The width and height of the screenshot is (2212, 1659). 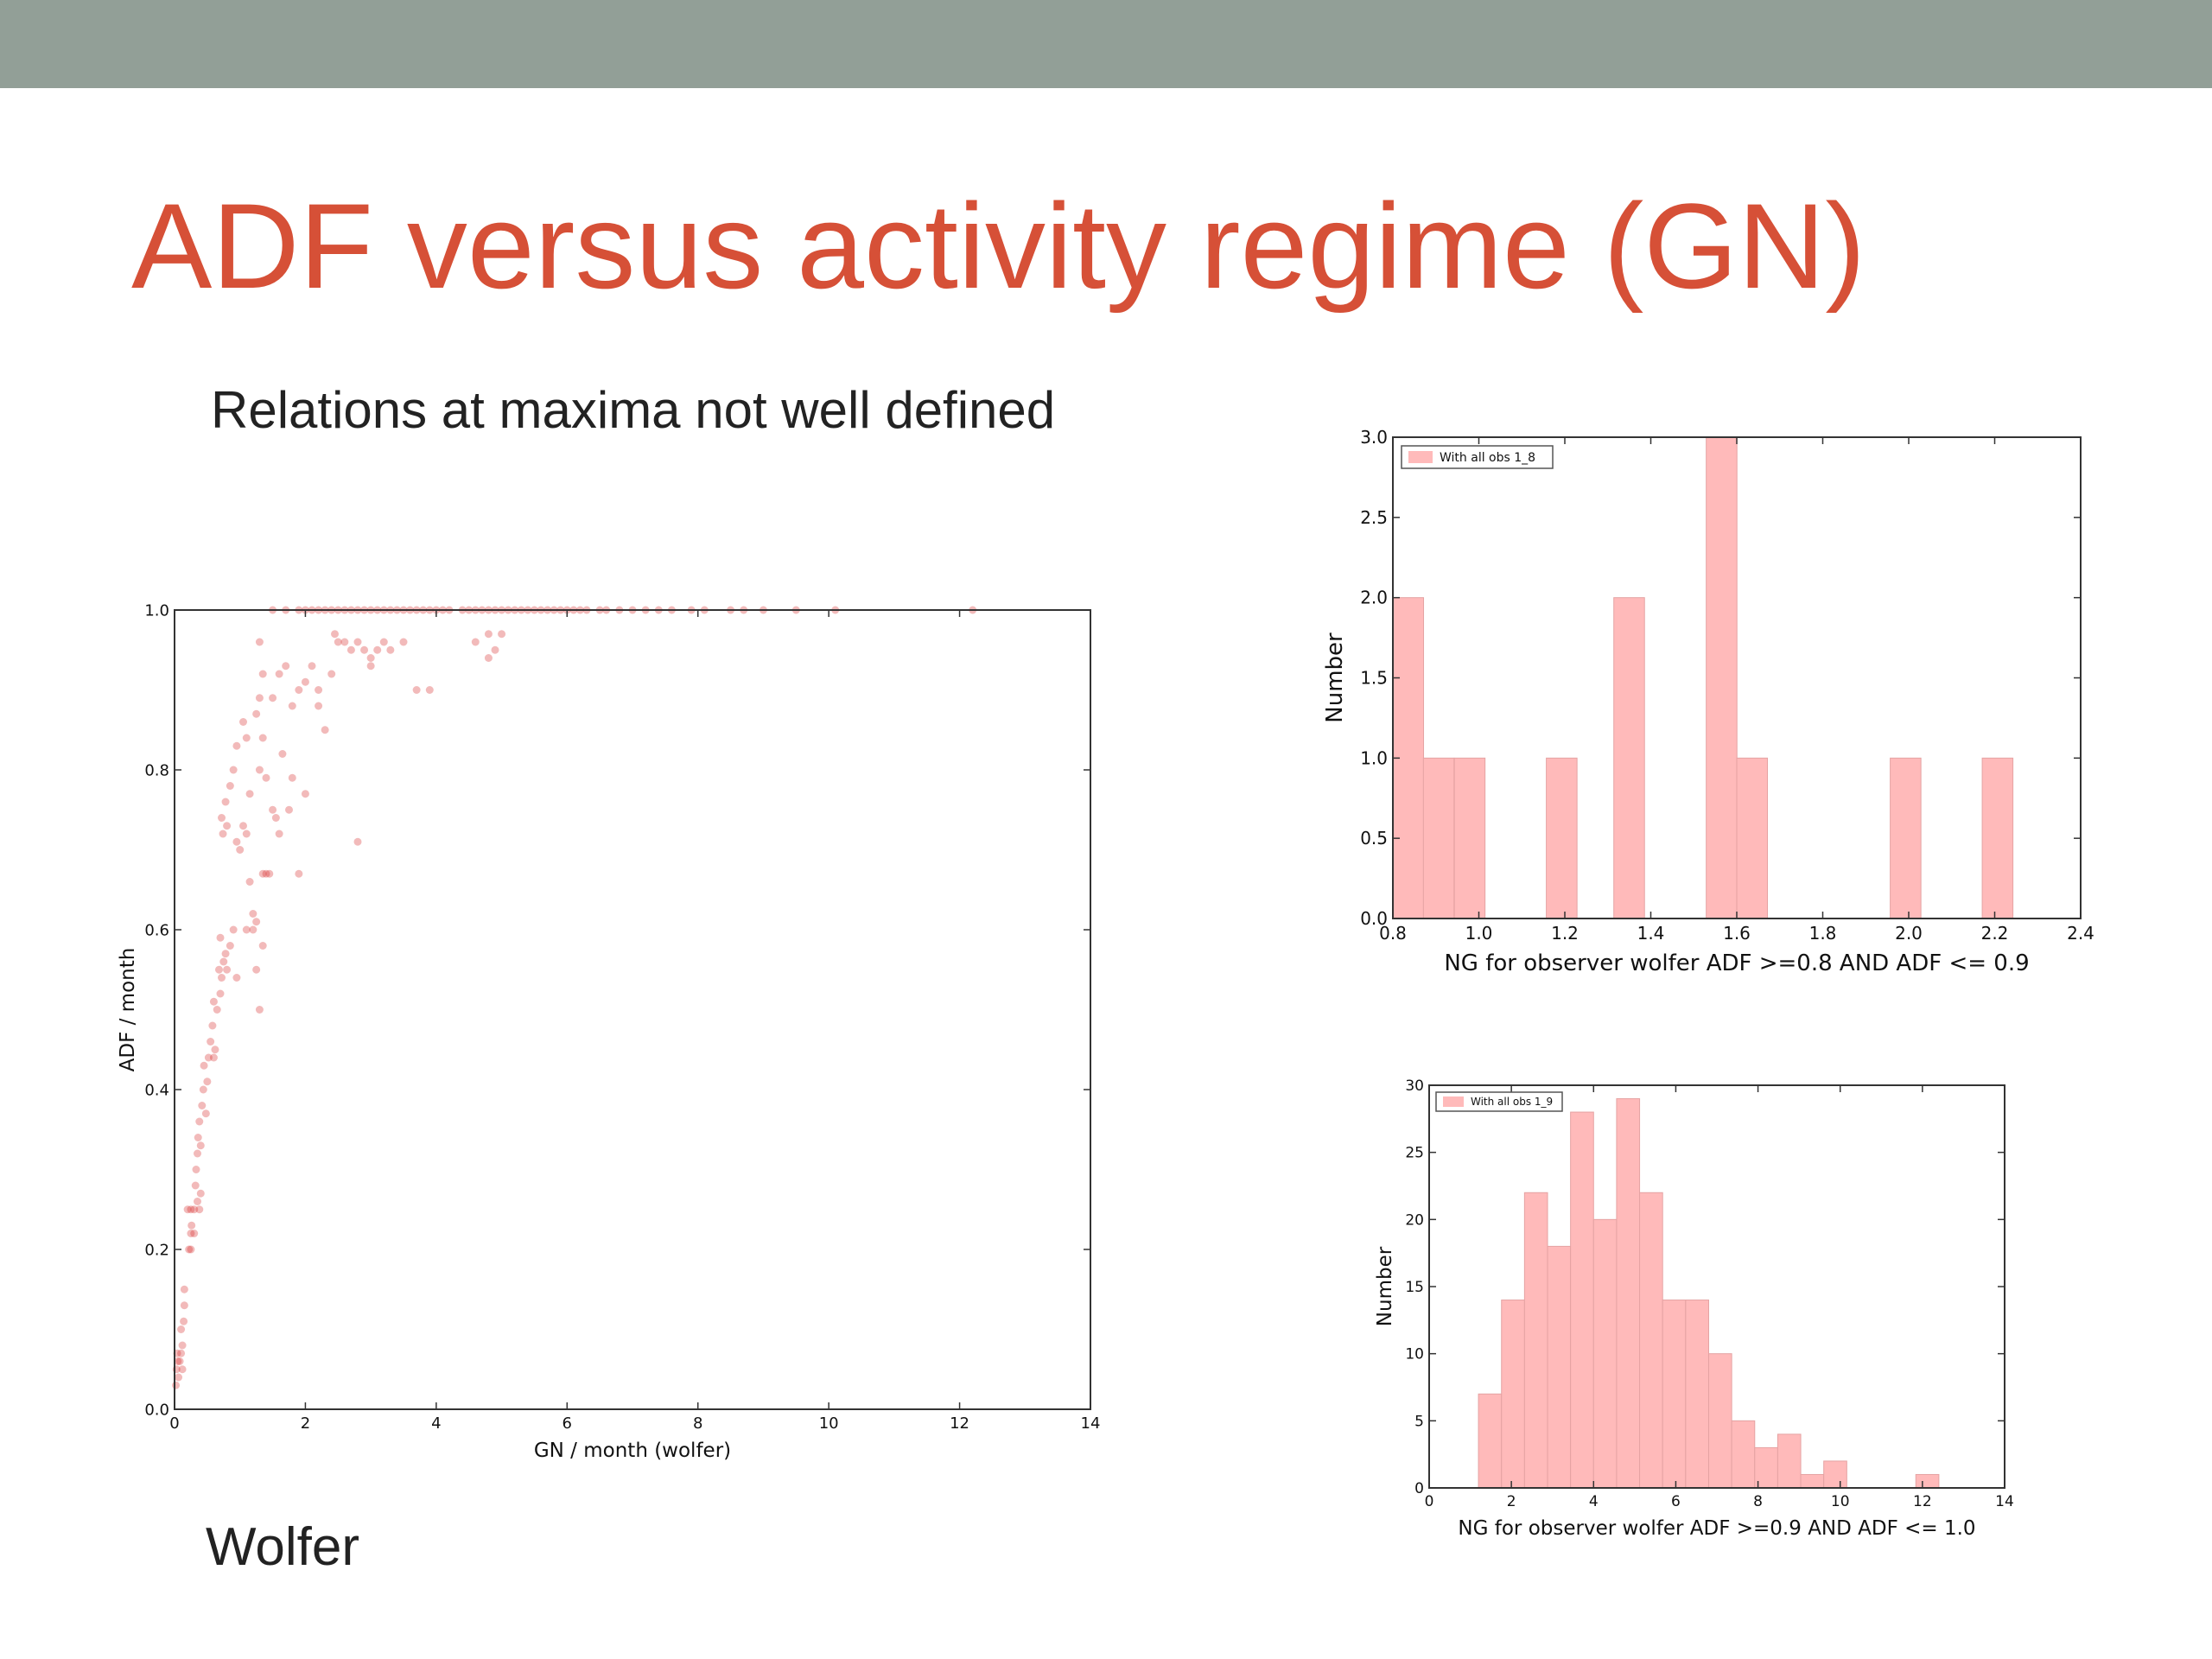 What do you see at coordinates (283, 1547) in the screenshot?
I see `slide-caption: Wolfer` at bounding box center [283, 1547].